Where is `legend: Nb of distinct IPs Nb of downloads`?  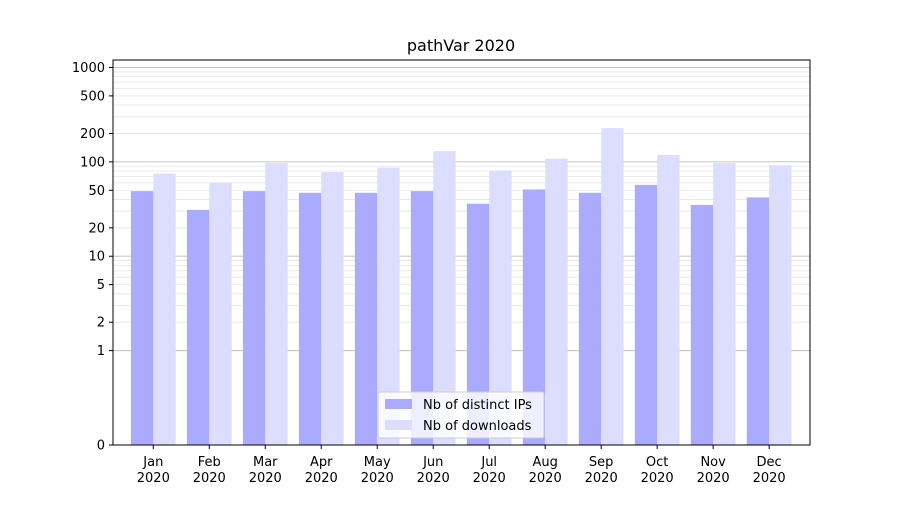
legend: Nb of distinct IPs Nb of downloads is located at coordinates (461, 415).